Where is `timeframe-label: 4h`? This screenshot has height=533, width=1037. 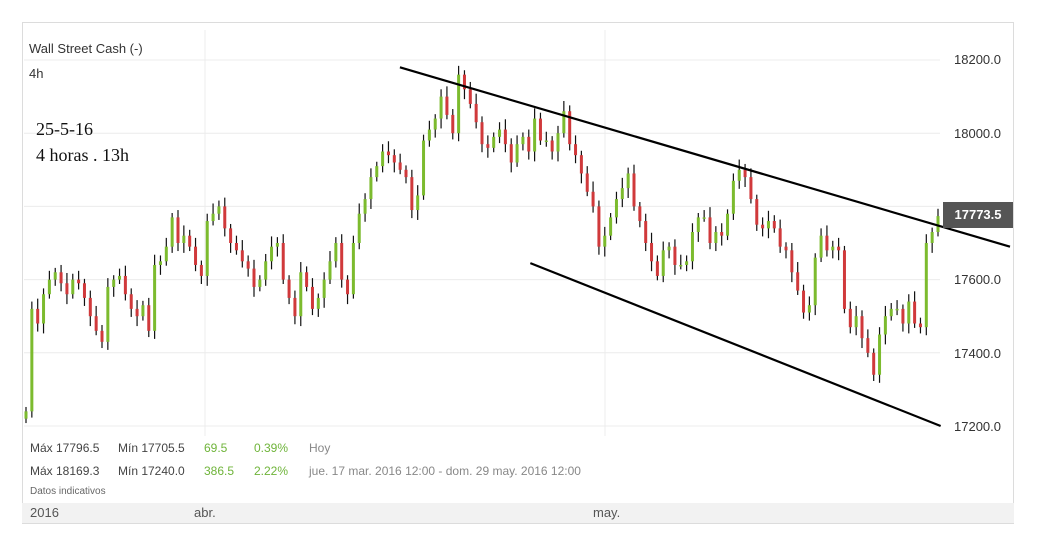
timeframe-label: 4h is located at coordinates (36, 73).